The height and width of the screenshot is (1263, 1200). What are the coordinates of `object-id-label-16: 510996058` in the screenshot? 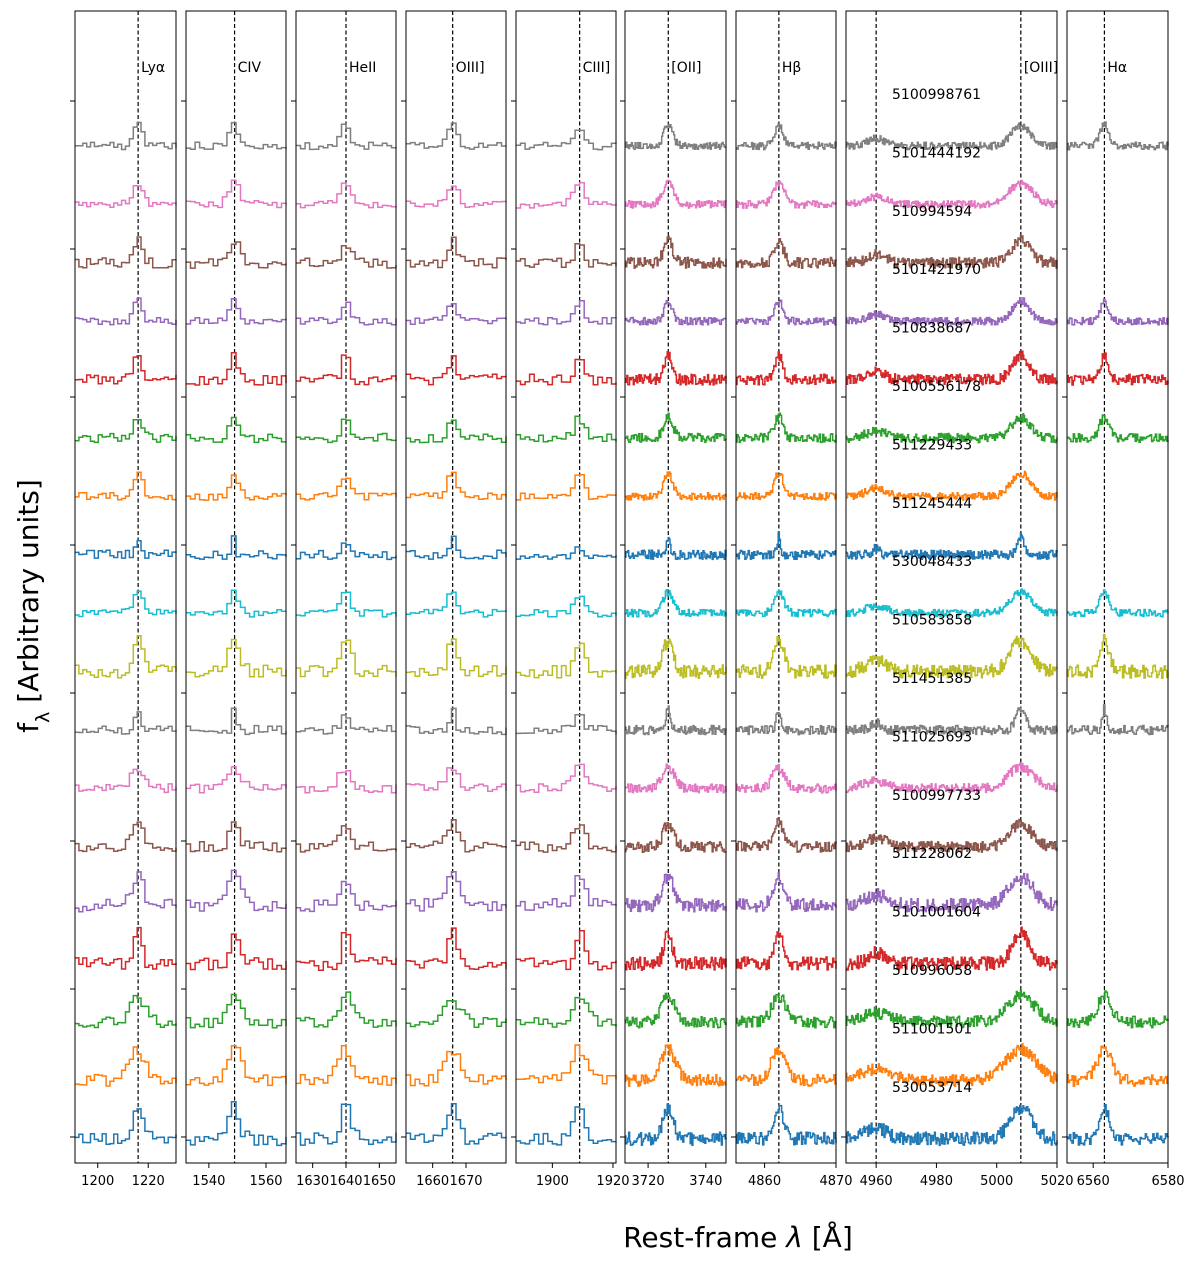 It's located at (932, 971).